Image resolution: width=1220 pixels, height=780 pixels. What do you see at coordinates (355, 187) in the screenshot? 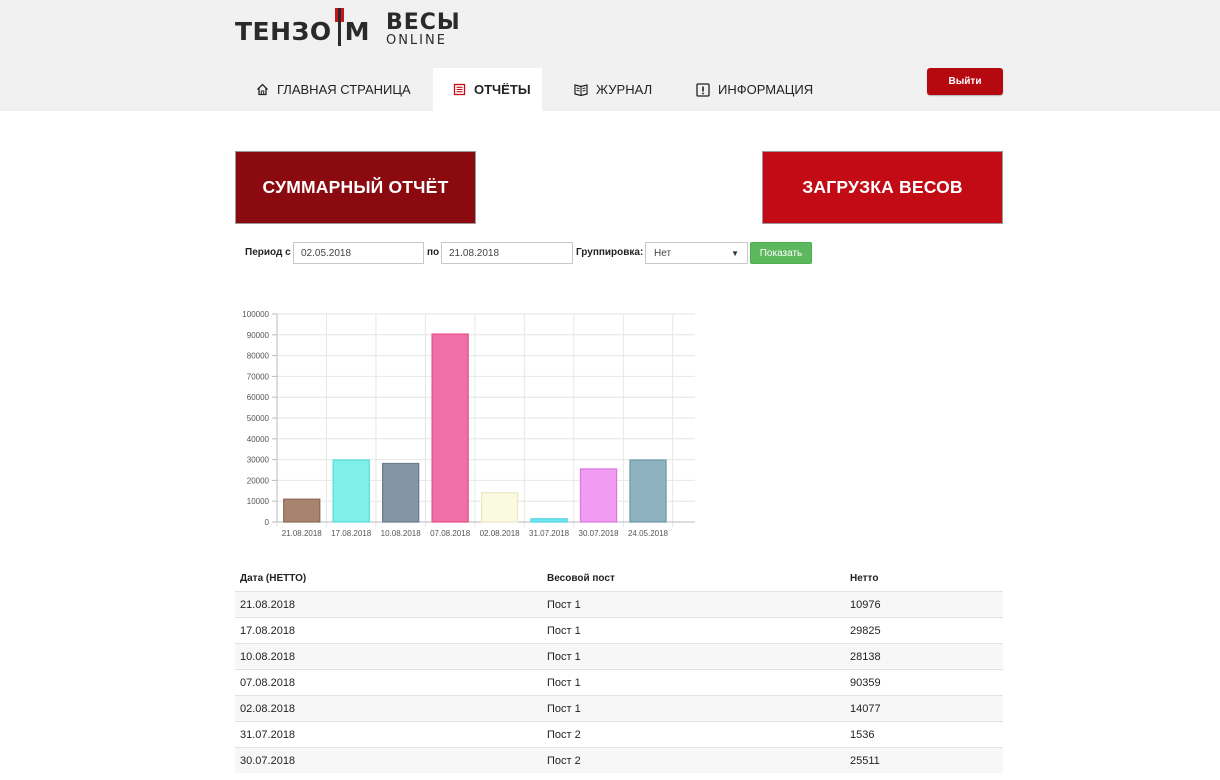
I see `summary-report-button: СУММАРНЫЙ ОТЧЁТ` at bounding box center [355, 187].